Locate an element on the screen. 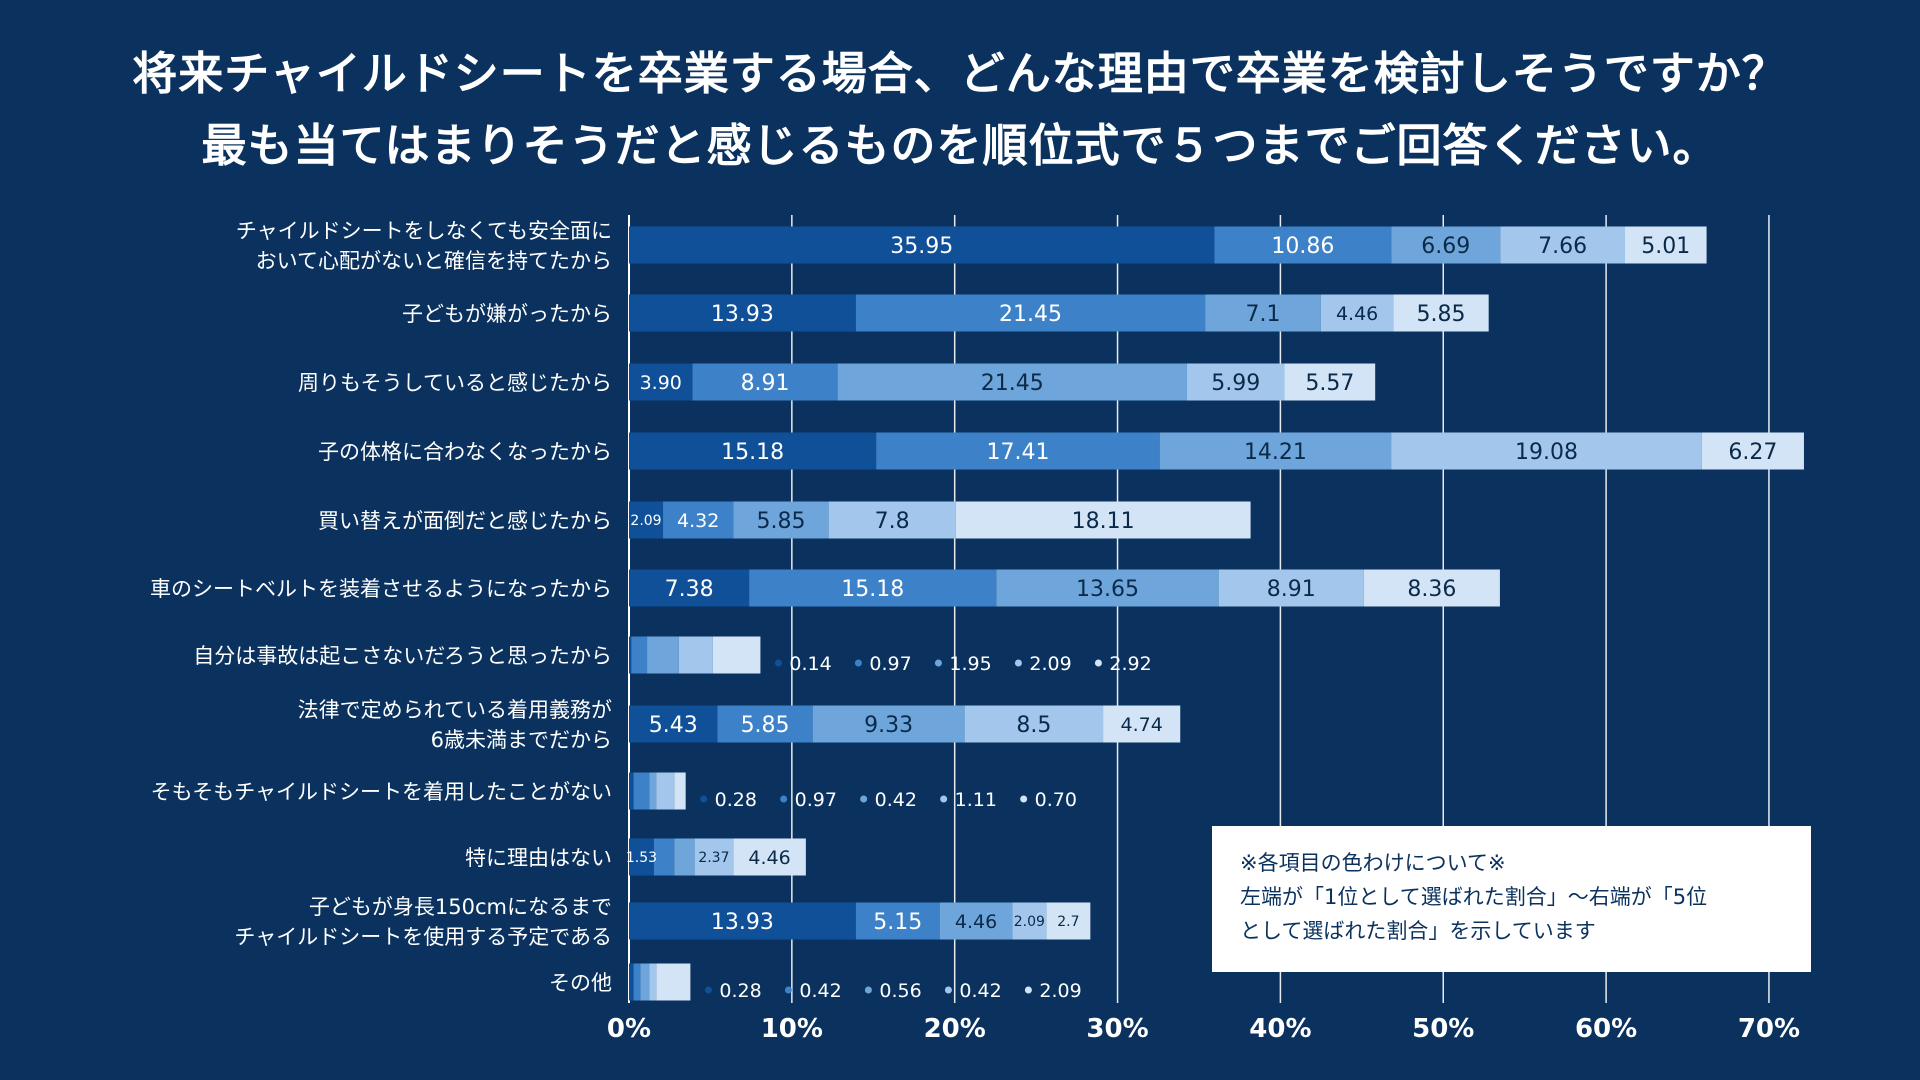 The height and width of the screenshot is (1080, 1920). value-label: 21.45 is located at coordinates (1012, 383).